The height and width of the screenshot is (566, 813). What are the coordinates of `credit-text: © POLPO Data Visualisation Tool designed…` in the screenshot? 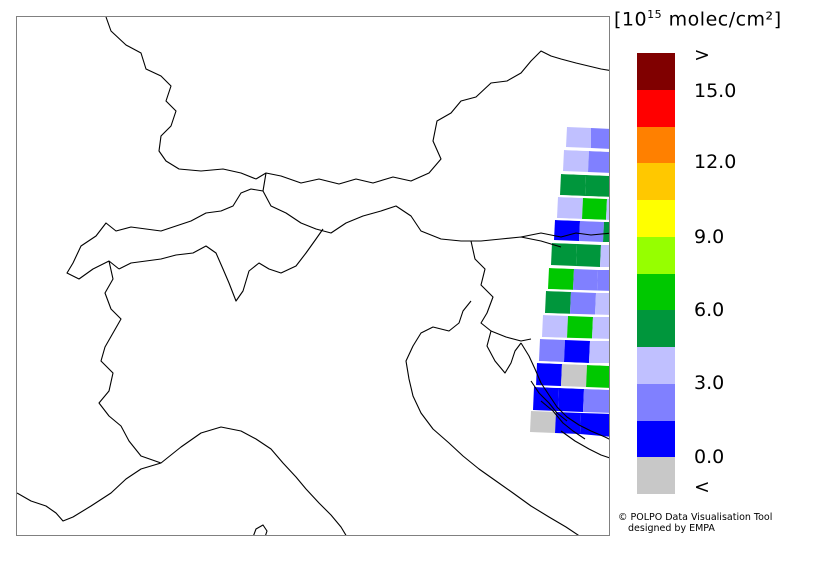 It's located at (695, 523).